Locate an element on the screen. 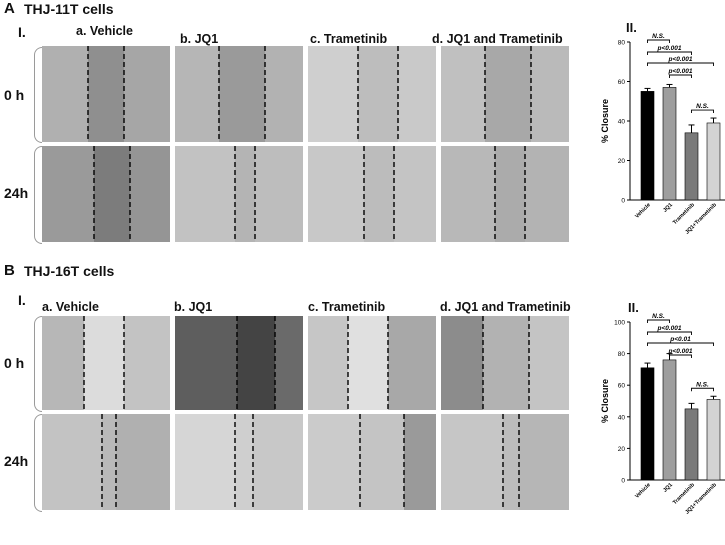  chart-a-sig-label-4: N.S. is located at coordinates (702, 106).